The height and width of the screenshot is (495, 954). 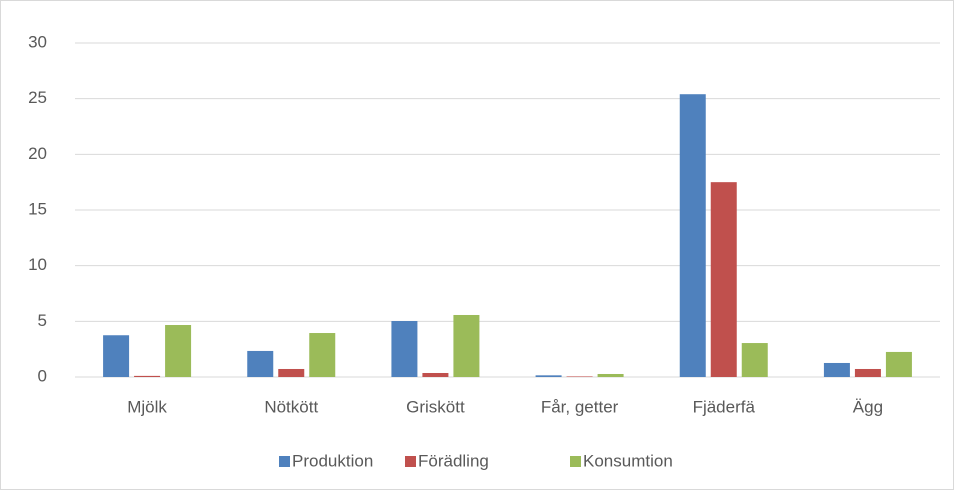 What do you see at coordinates (453, 460) in the screenshot?
I see `legend-label: Förädling` at bounding box center [453, 460].